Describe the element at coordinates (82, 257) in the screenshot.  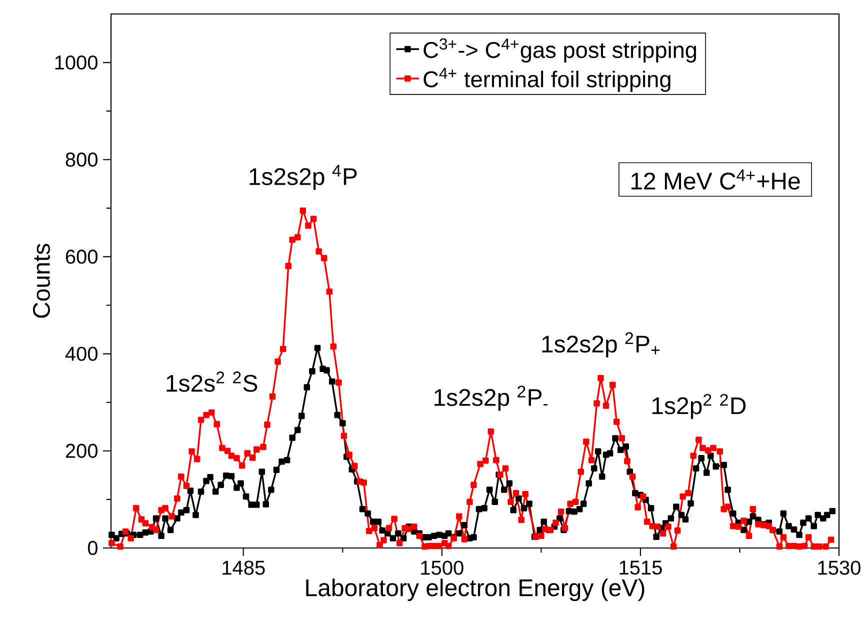
I see `y-tick-label: 600` at that location.